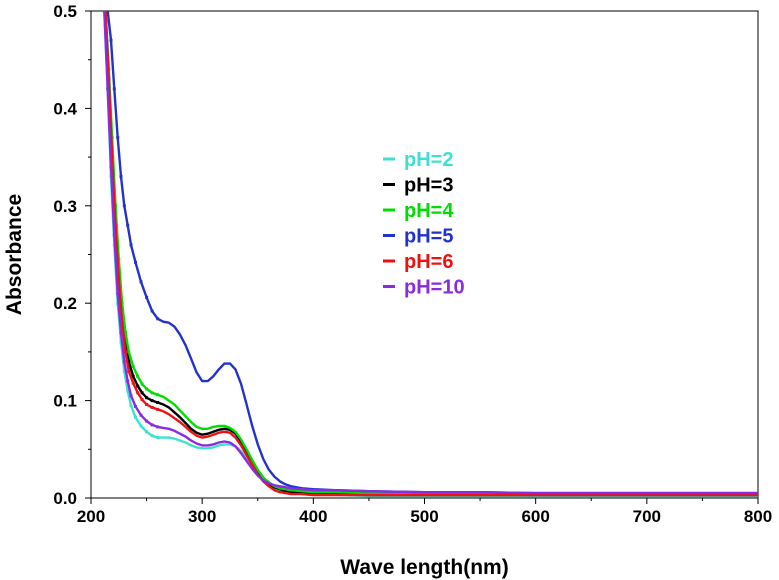  Describe the element at coordinates (72, 255) in the screenshot. I see `y-axis-ticks: 0.0 0.1 0.2 0.3 0.4 0.5` at that location.